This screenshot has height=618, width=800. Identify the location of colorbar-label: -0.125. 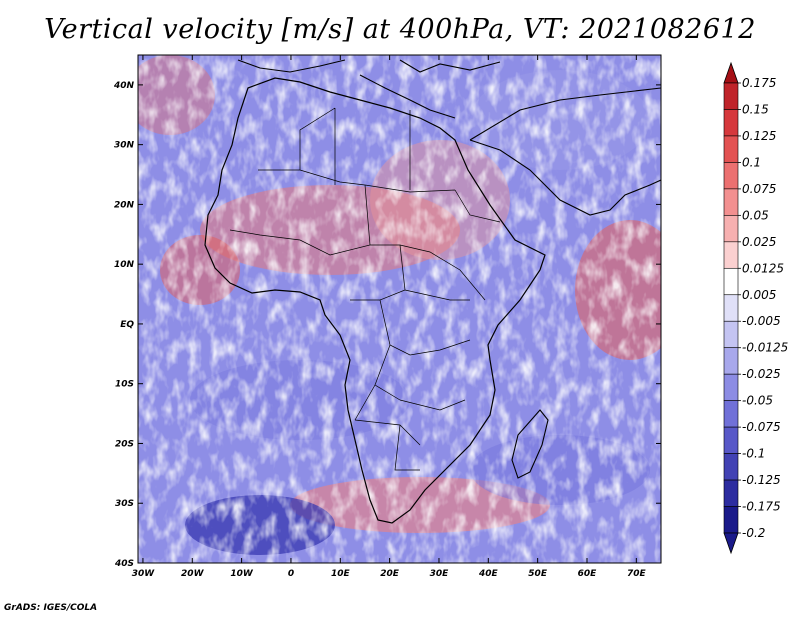
(761, 480).